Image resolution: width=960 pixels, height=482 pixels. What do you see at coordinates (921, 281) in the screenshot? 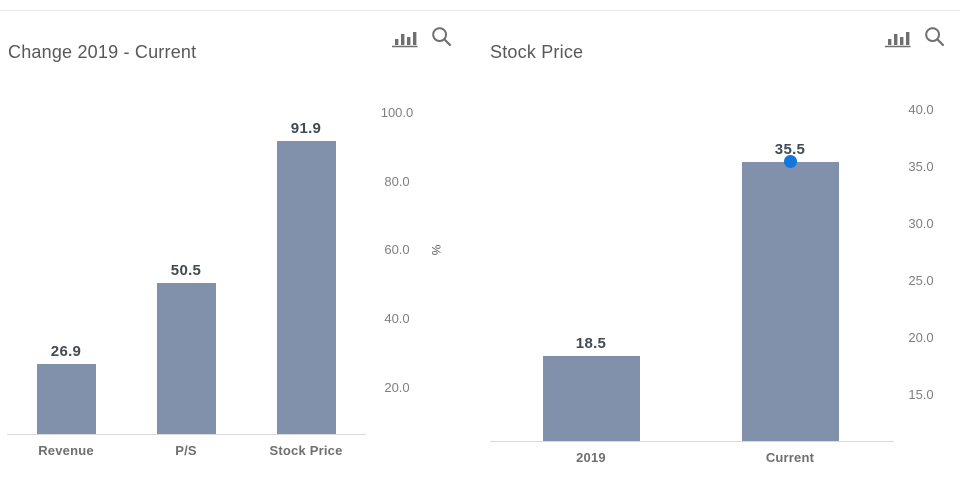
I see `y-tick-label: 25.0` at bounding box center [921, 281].